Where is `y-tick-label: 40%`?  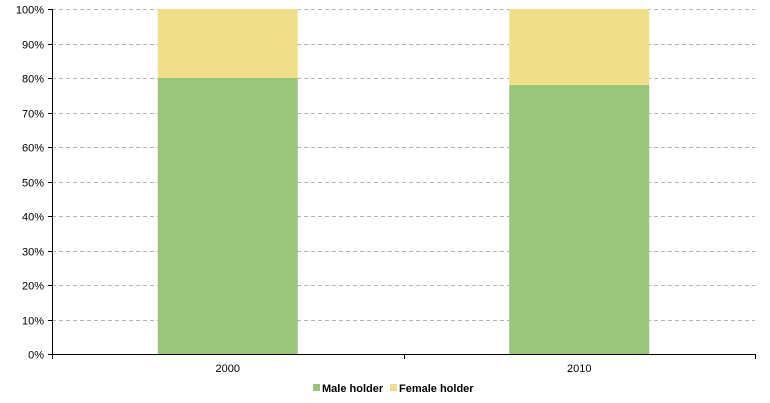
y-tick-label: 40% is located at coordinates (33, 218).